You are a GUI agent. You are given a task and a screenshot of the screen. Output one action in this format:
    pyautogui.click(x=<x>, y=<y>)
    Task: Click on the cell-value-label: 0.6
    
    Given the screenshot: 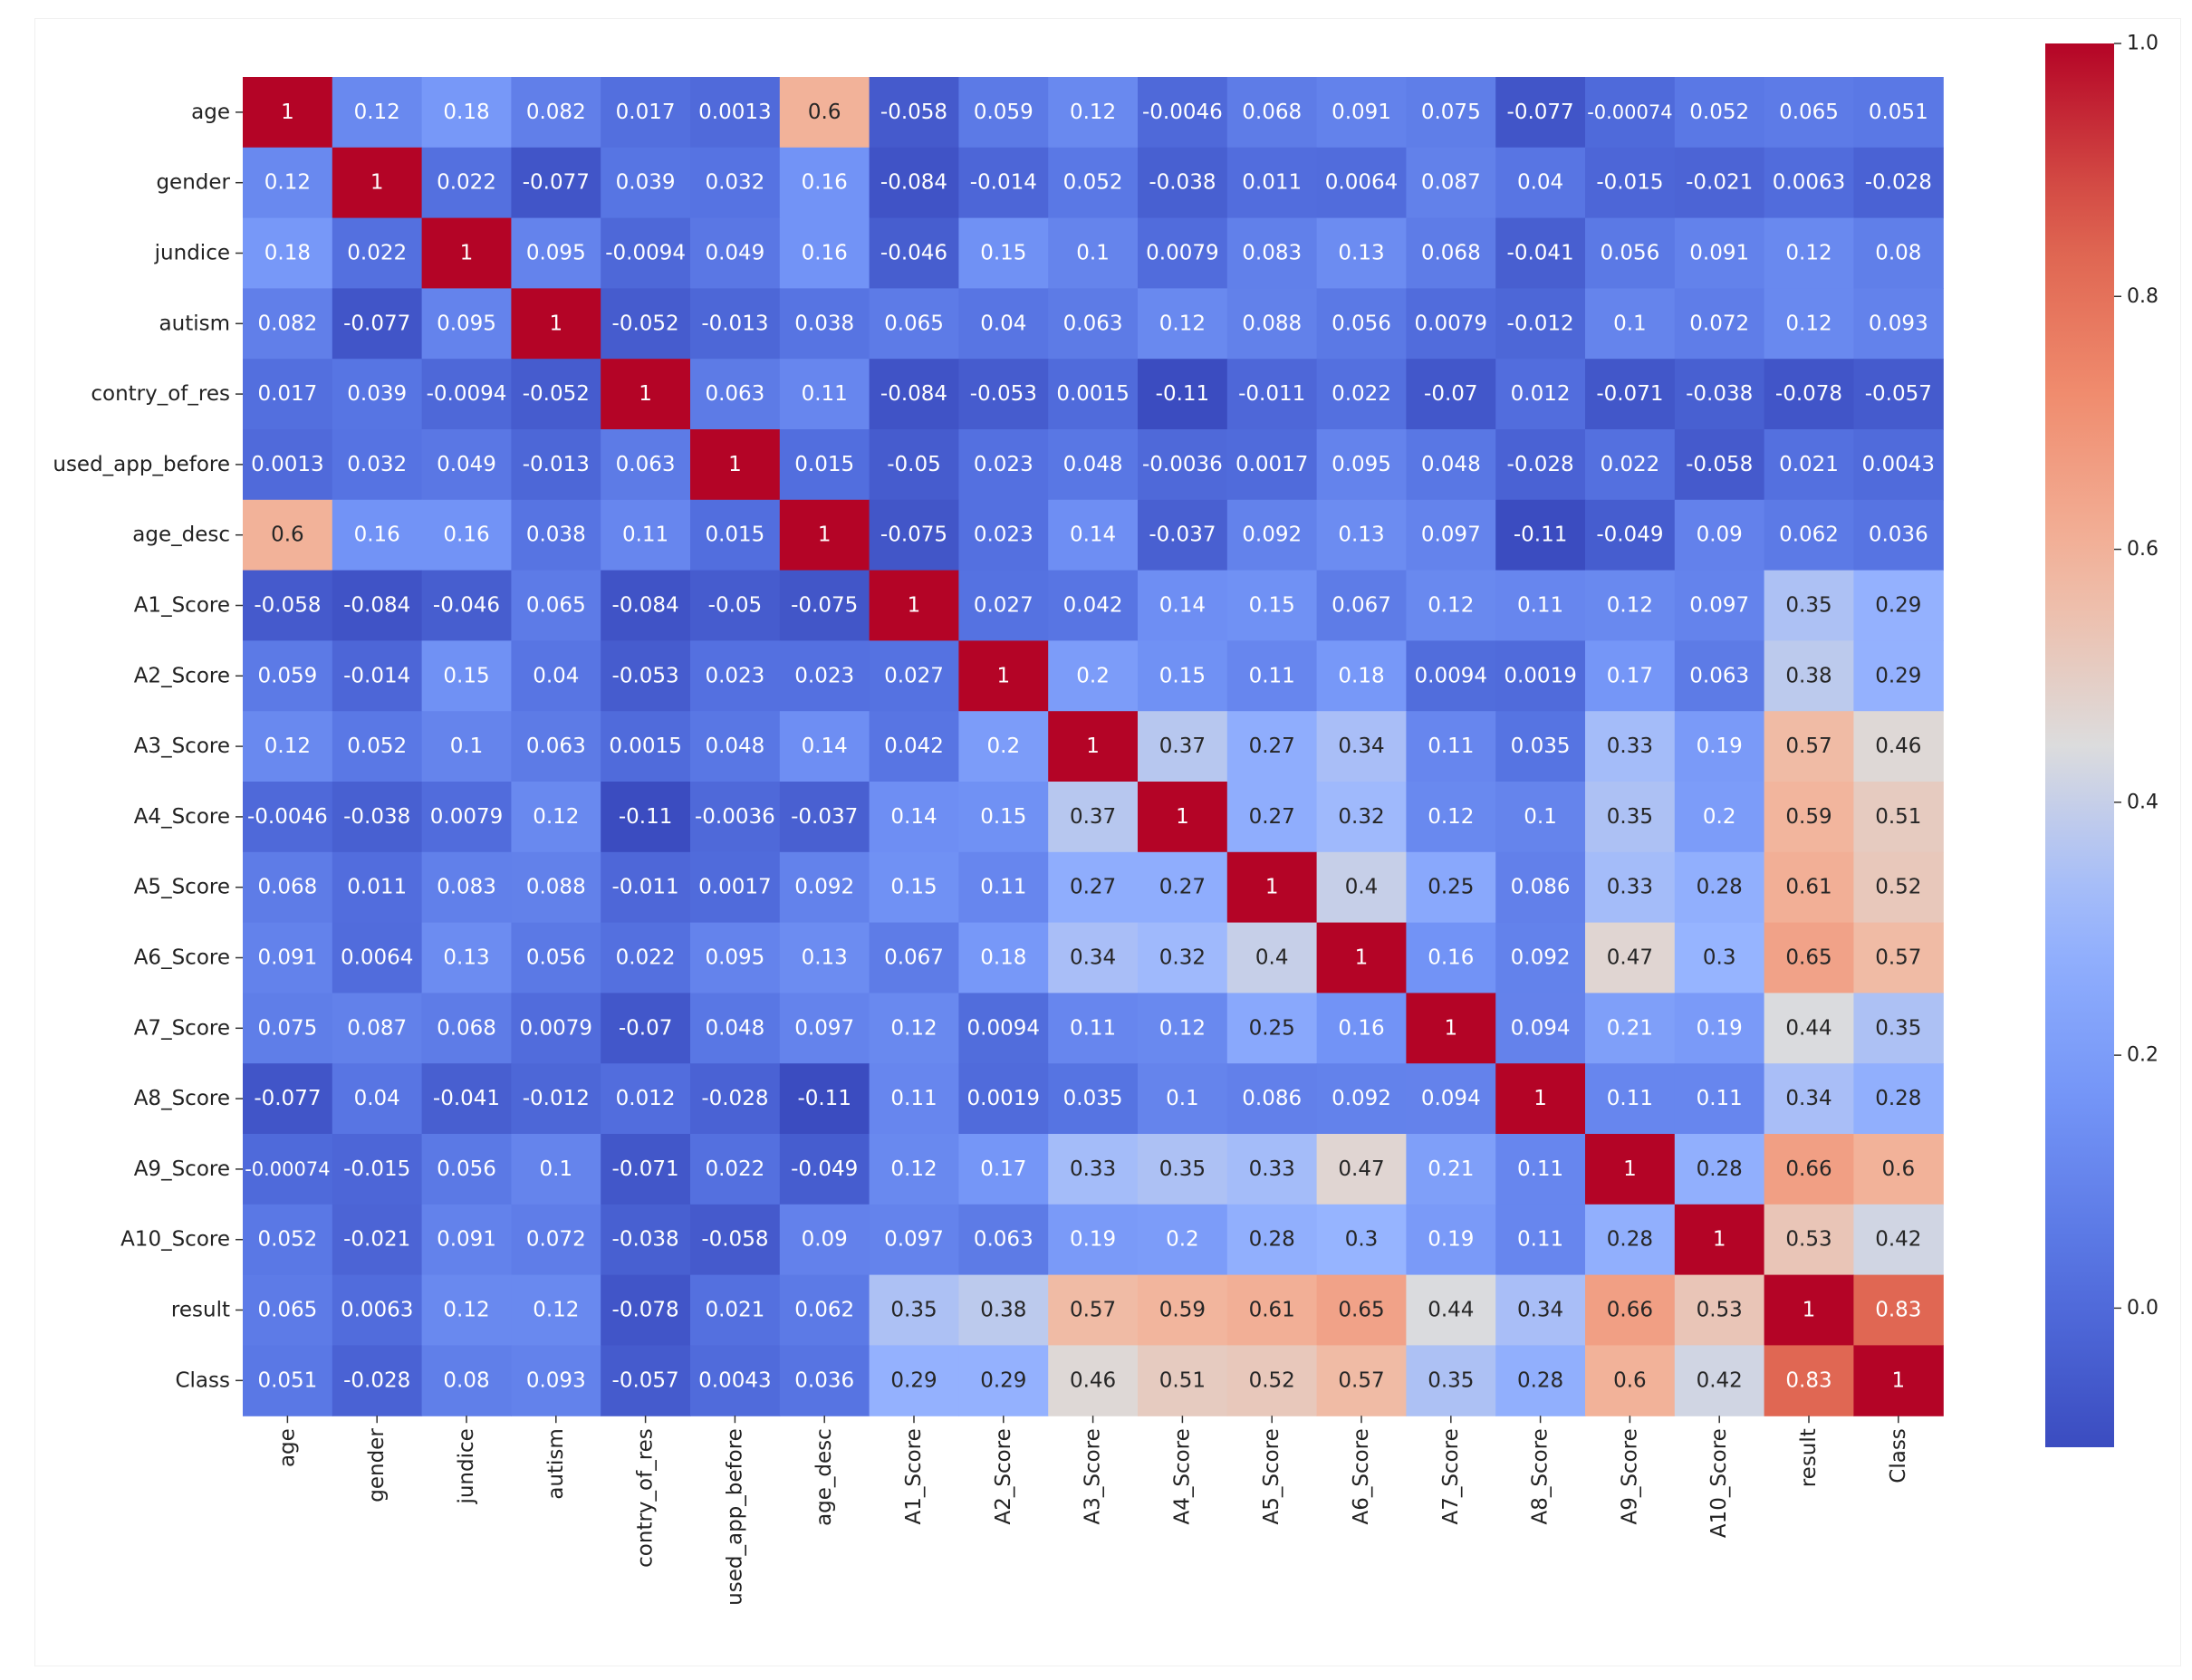 What is the action you would take?
    pyautogui.click(x=1630, y=1380)
    